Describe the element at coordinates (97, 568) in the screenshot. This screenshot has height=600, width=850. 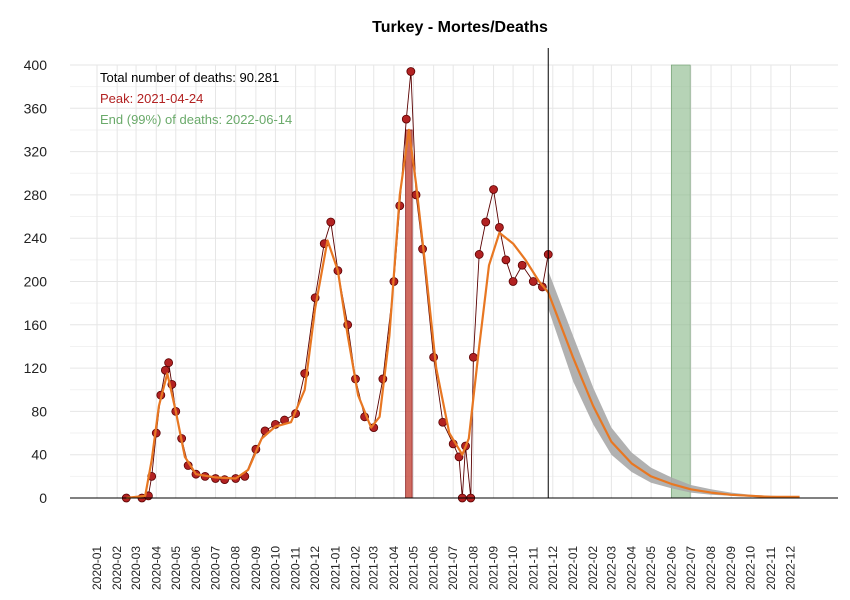
I see `x-tick-label: 2020-01` at that location.